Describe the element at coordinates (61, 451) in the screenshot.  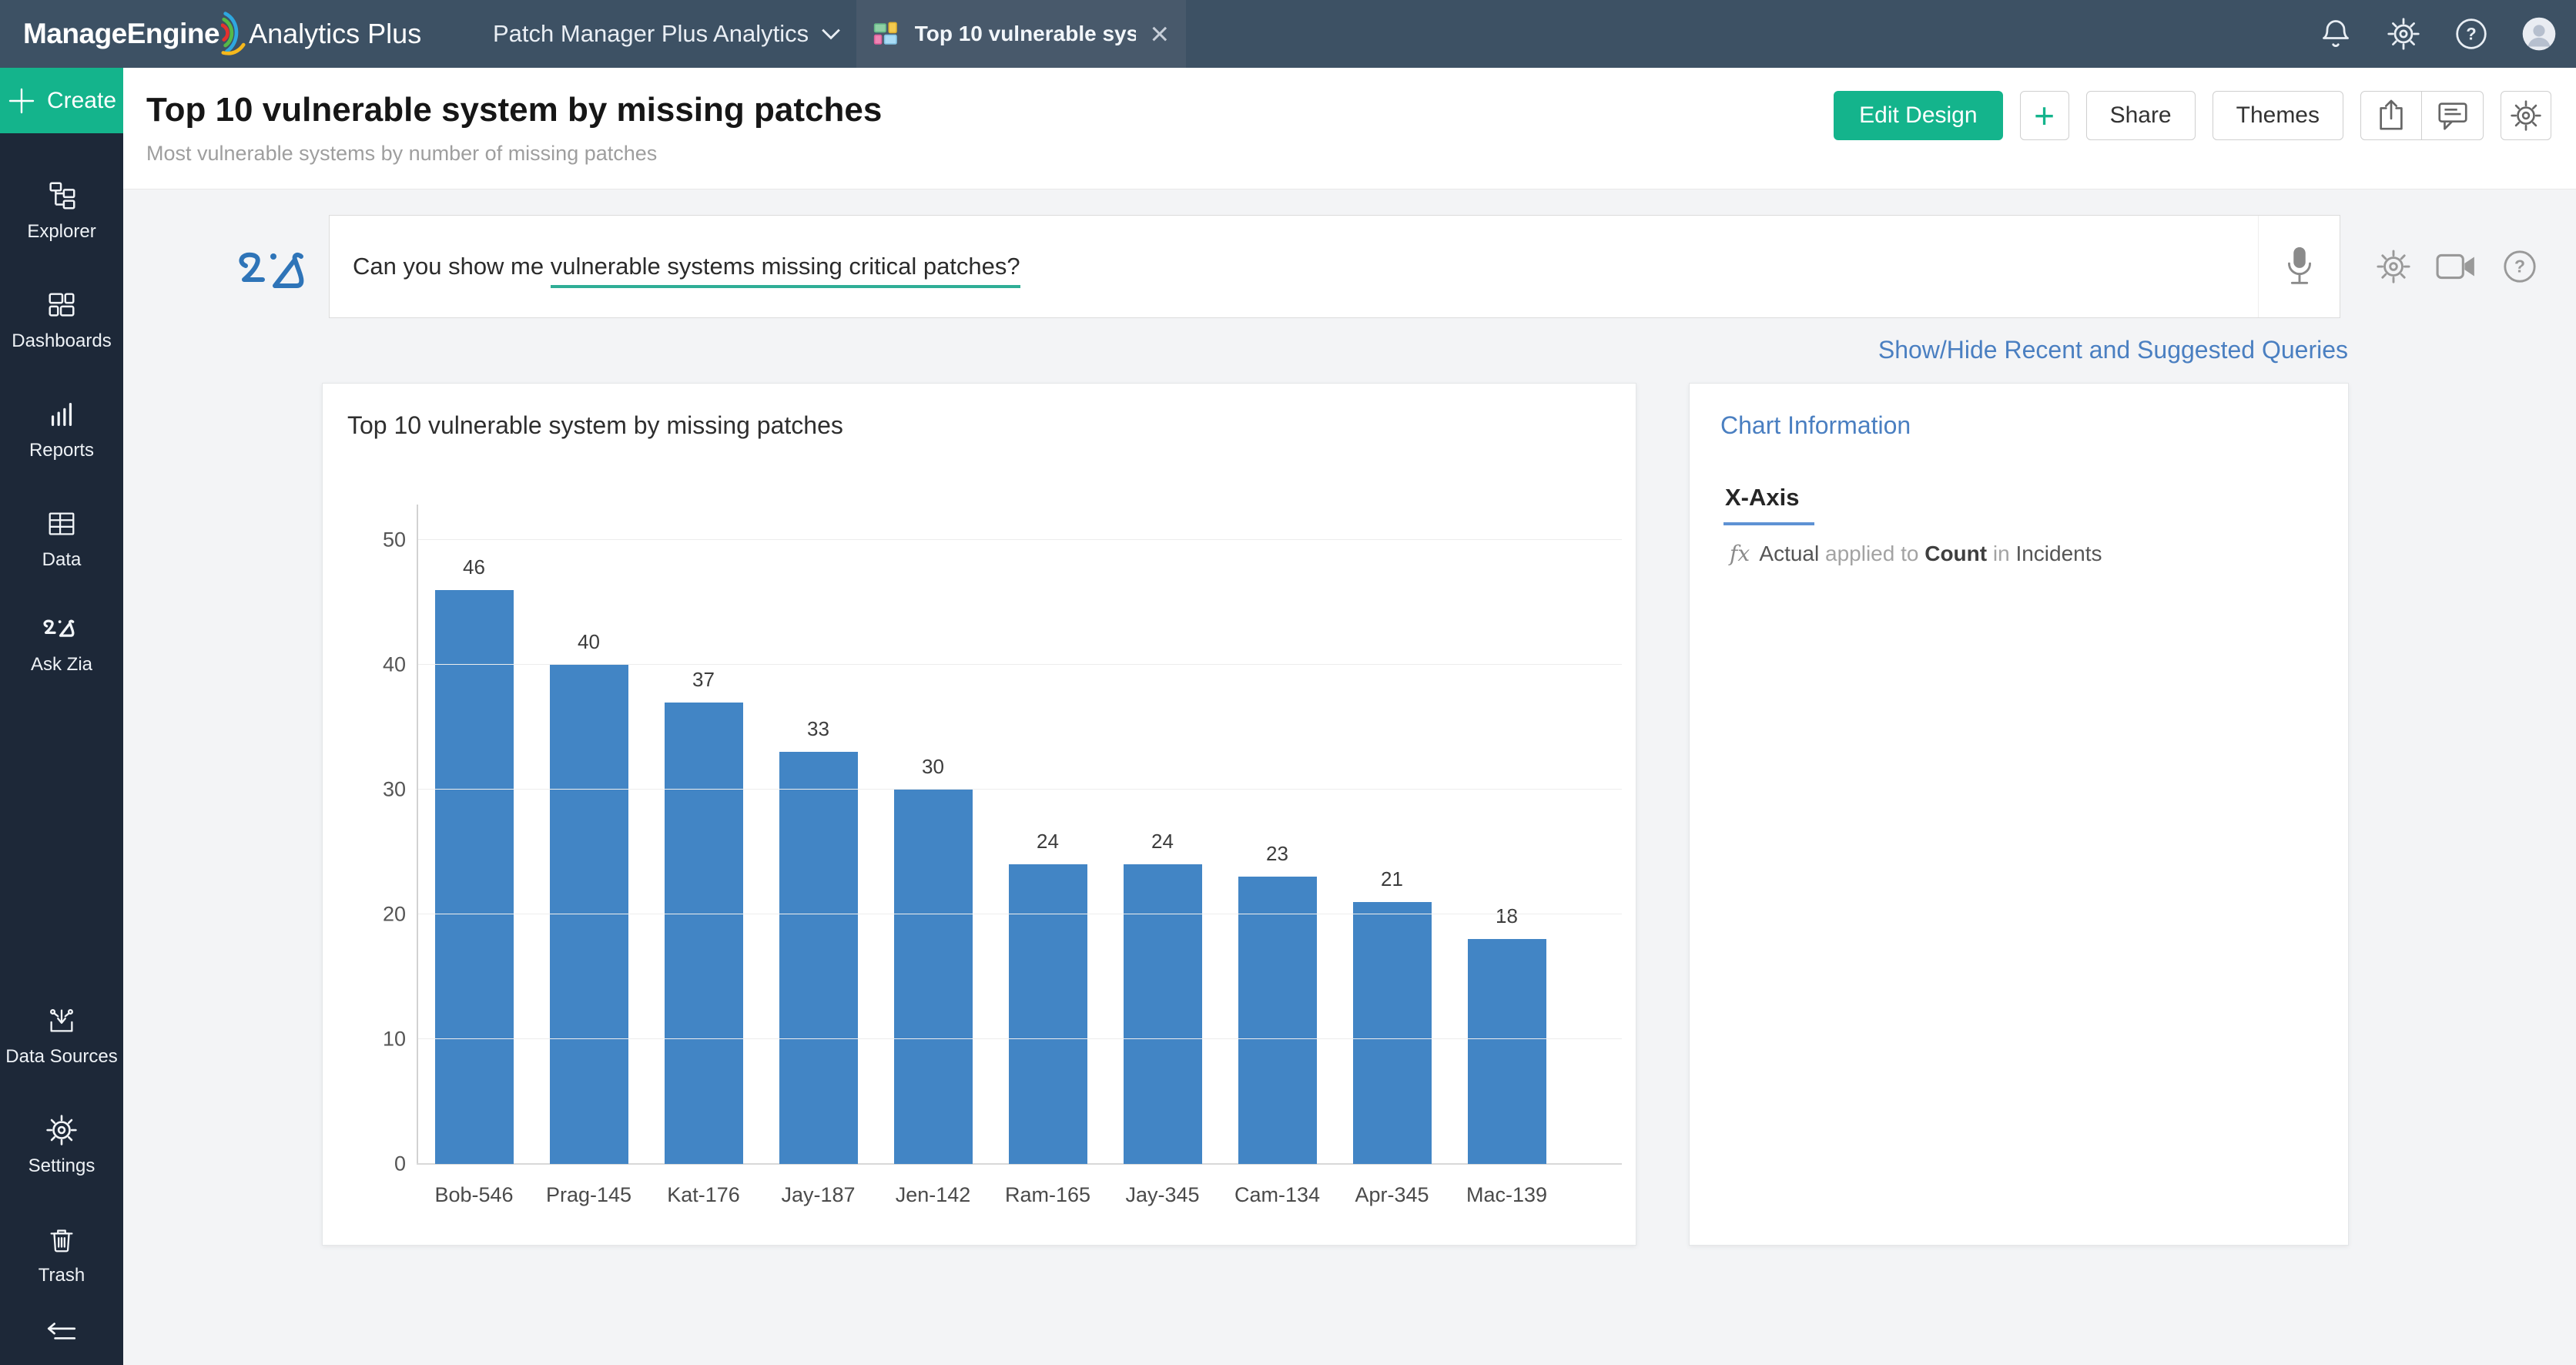
I see `sidebar-item-label: Reports` at that location.